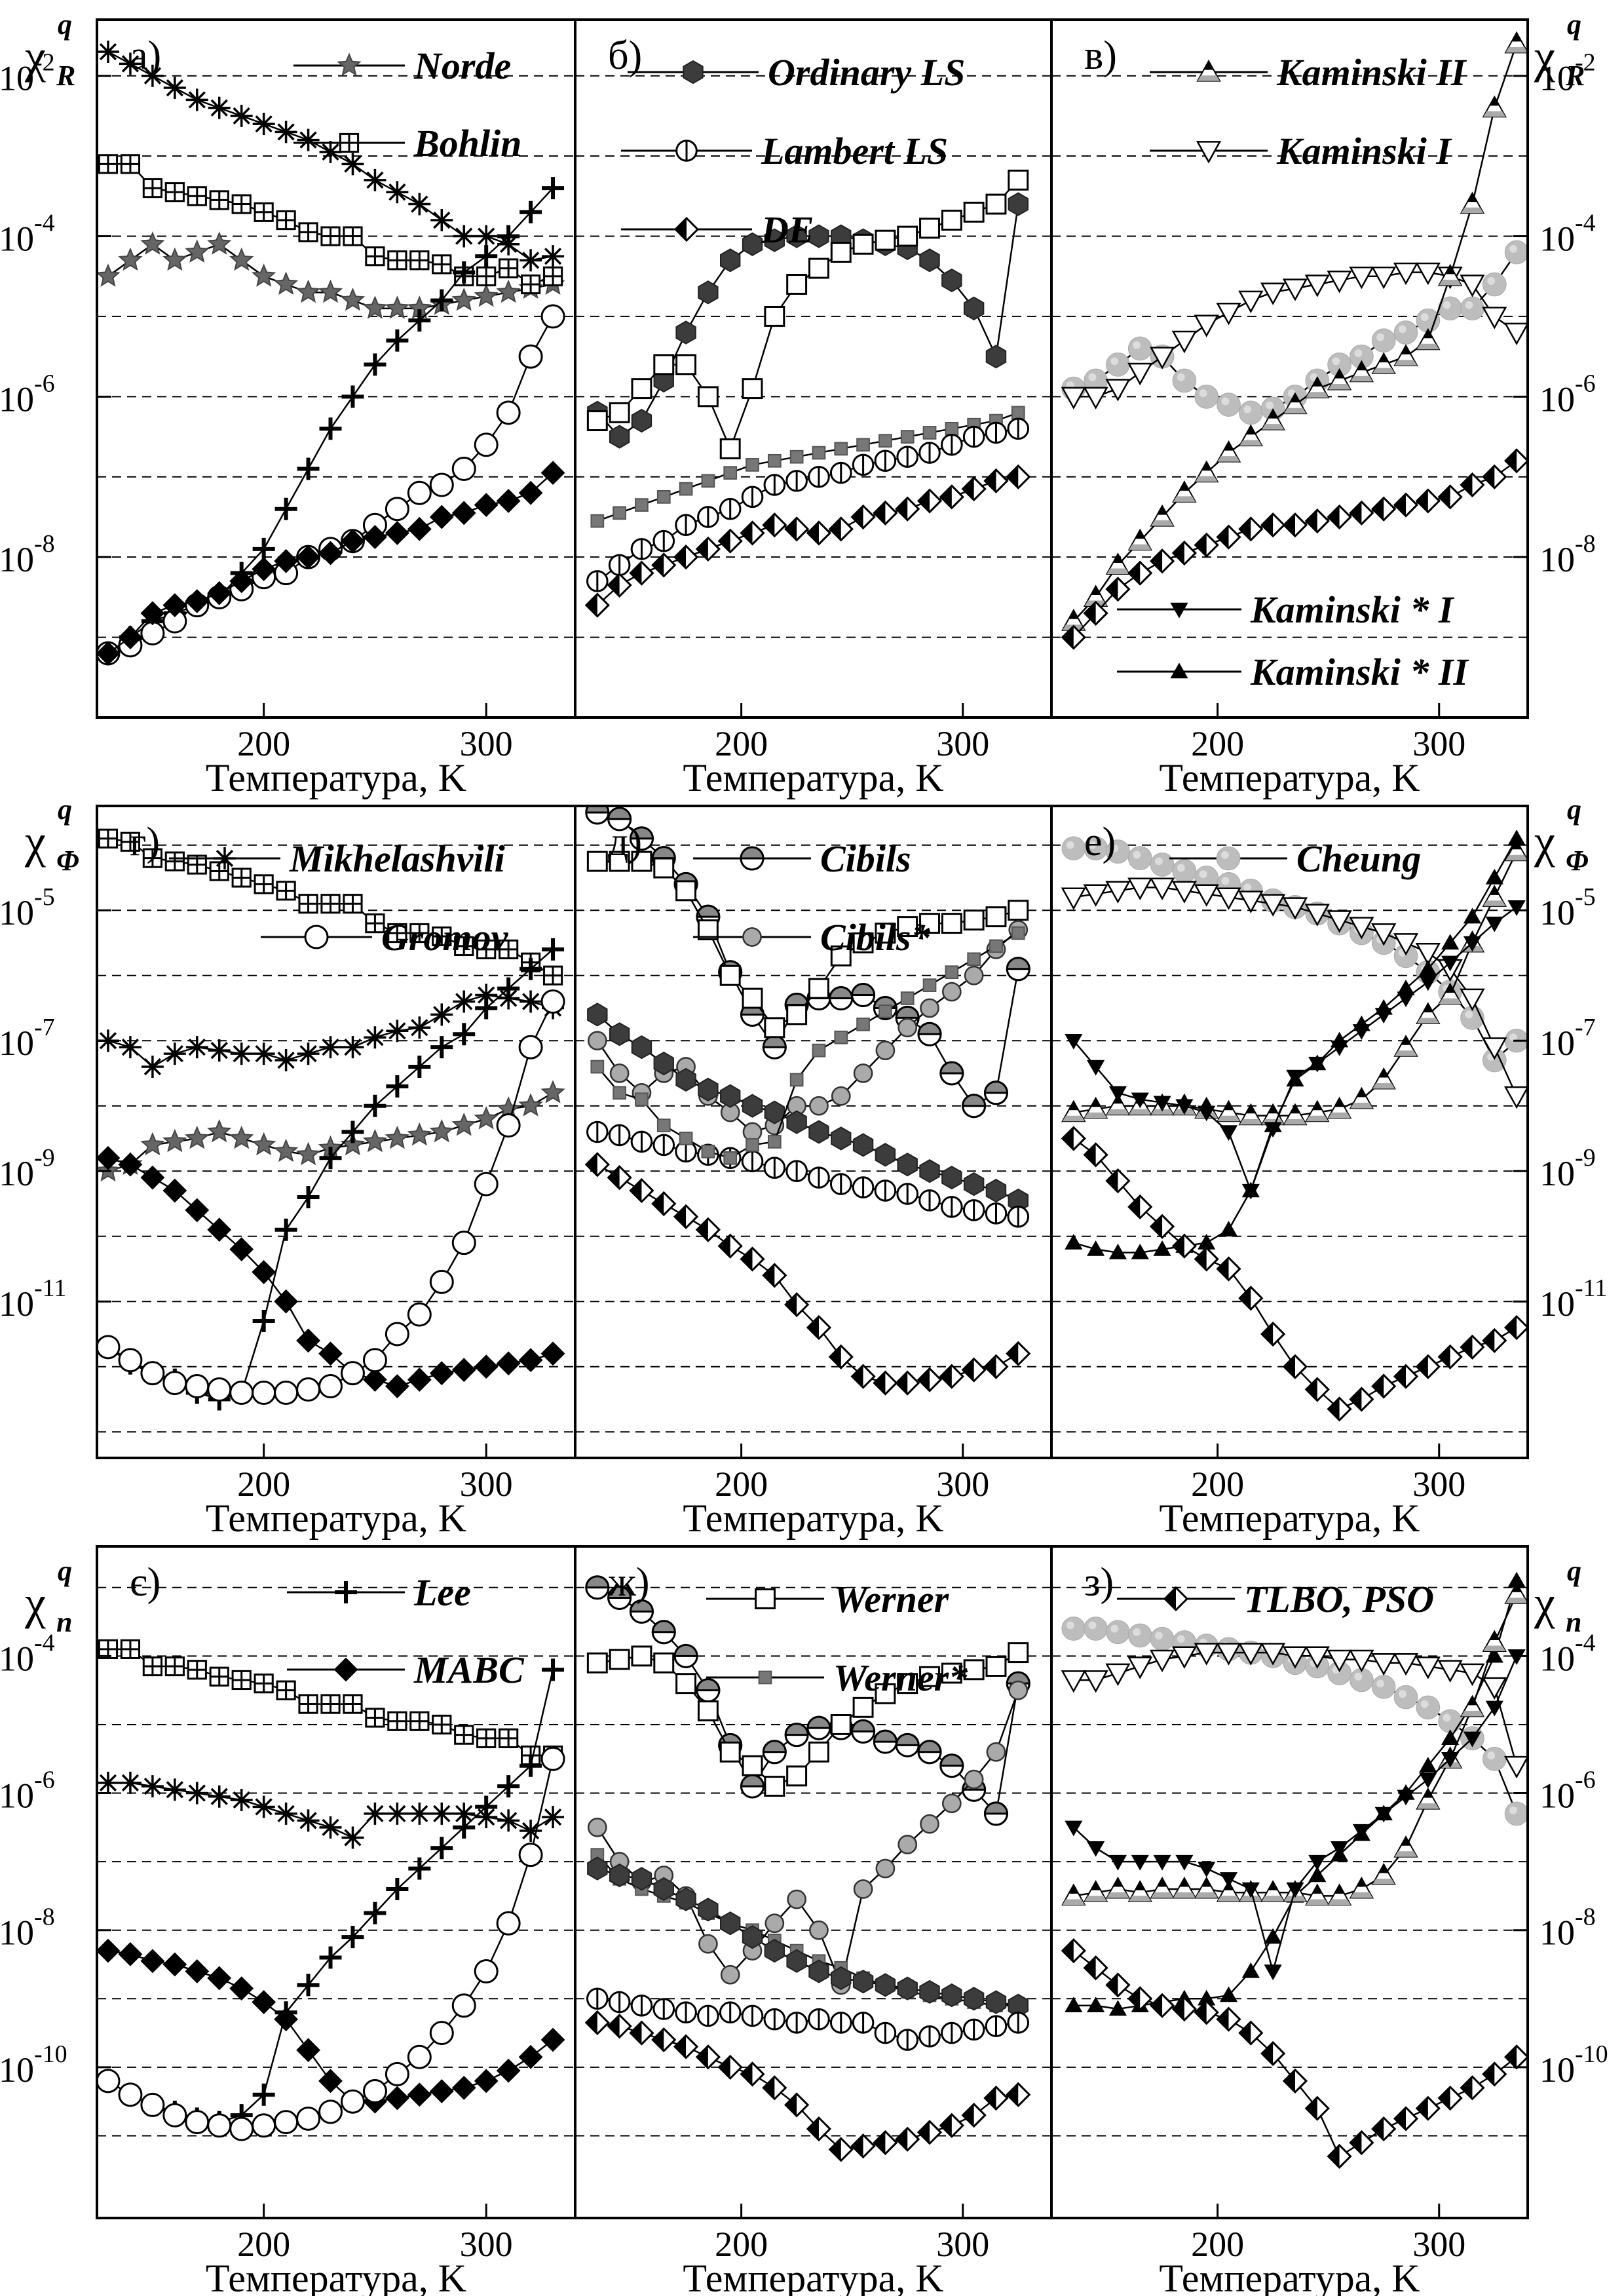 The height and width of the screenshot is (2296, 1624). What do you see at coordinates (442, 1592) in the screenshot?
I see `legend-label: Lee` at bounding box center [442, 1592].